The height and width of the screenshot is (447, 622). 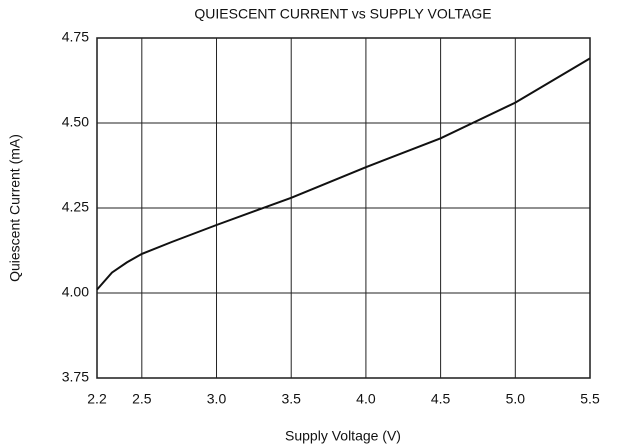 What do you see at coordinates (75, 122) in the screenshot?
I see `y-tick-label: 4.50` at bounding box center [75, 122].